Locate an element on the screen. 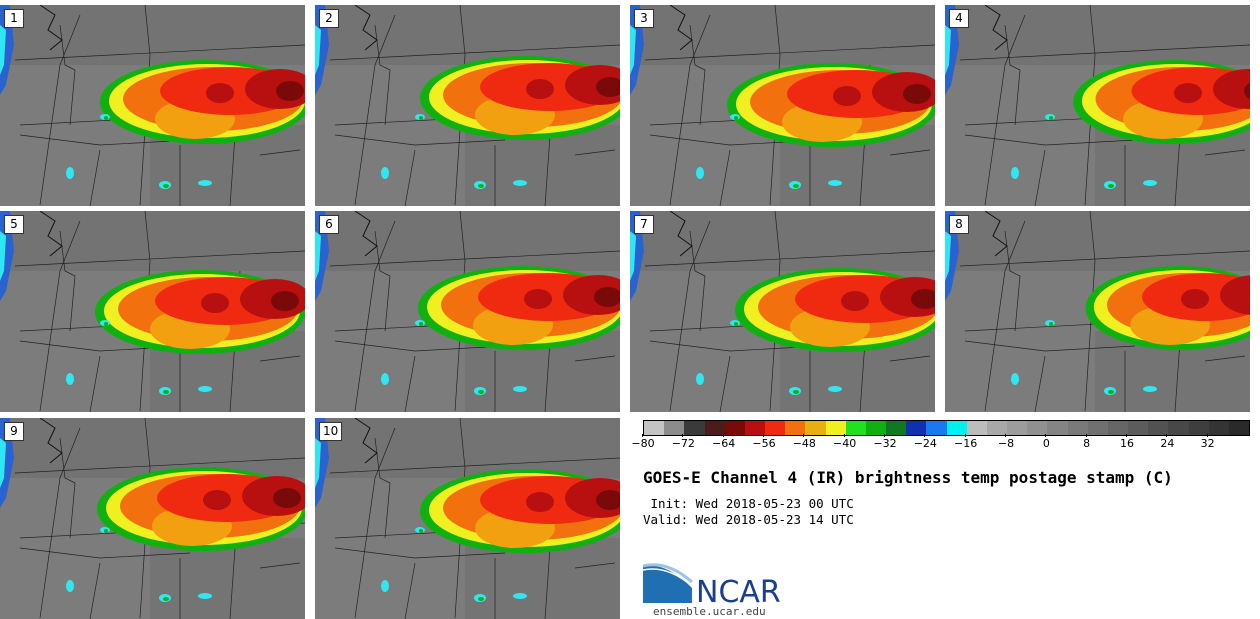 This screenshot has height=619, width=1260. panel-number: 3 is located at coordinates (644, 18).